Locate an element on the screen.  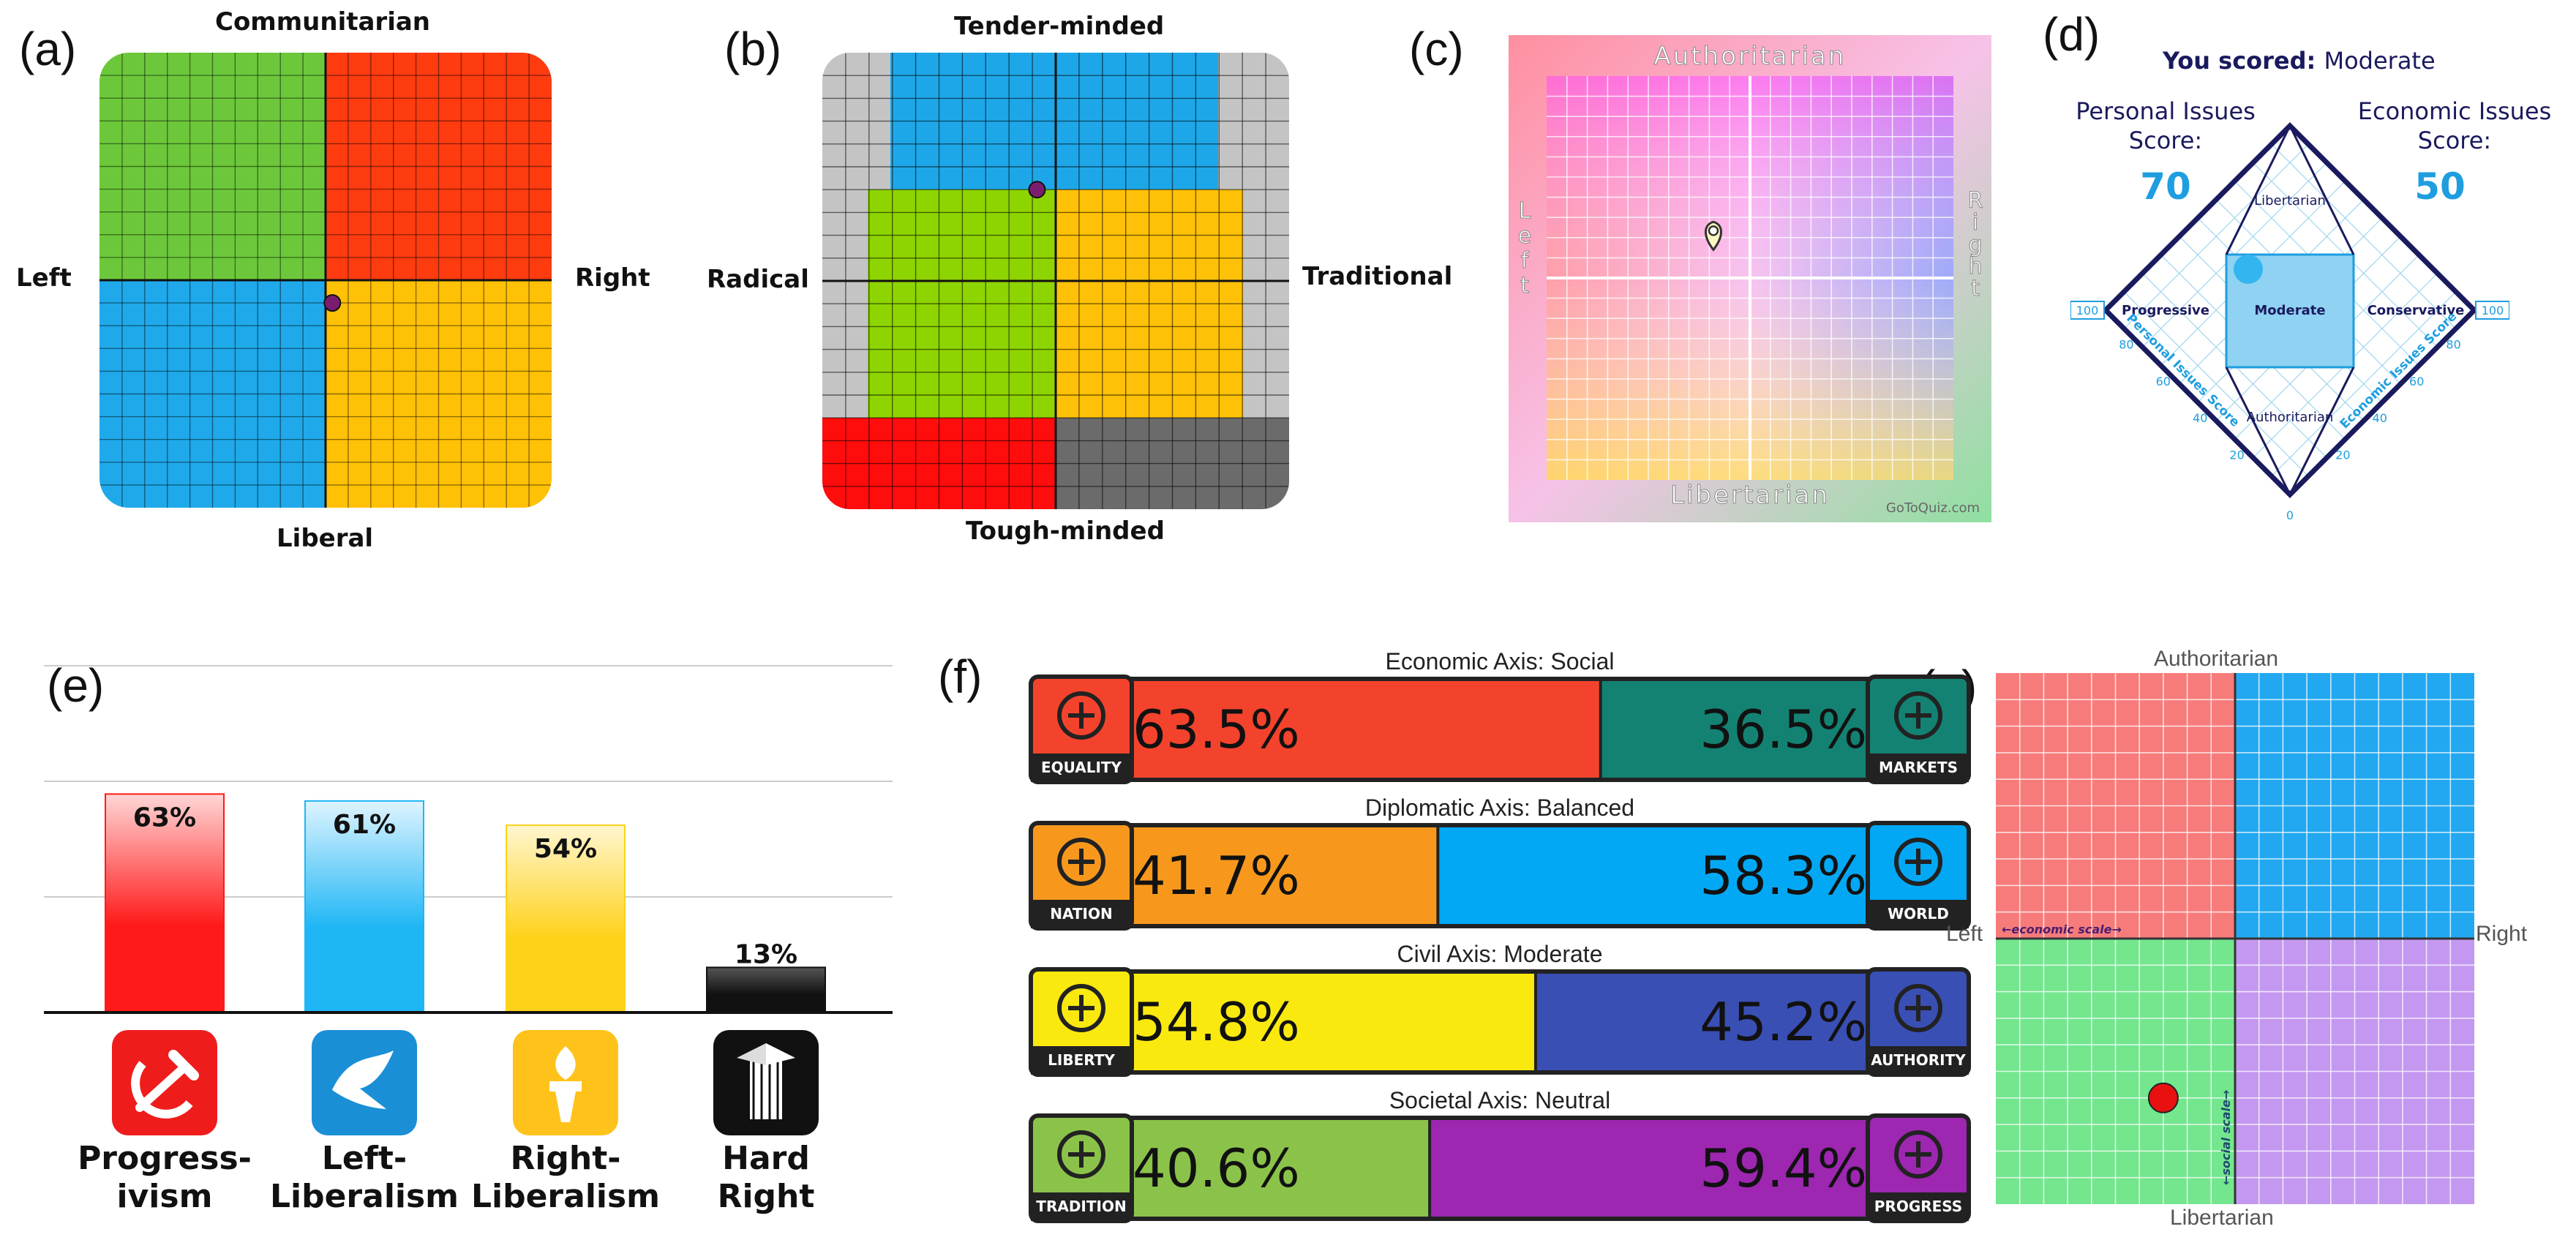
hammer-sickle-icon is located at coordinates (164, 1082).